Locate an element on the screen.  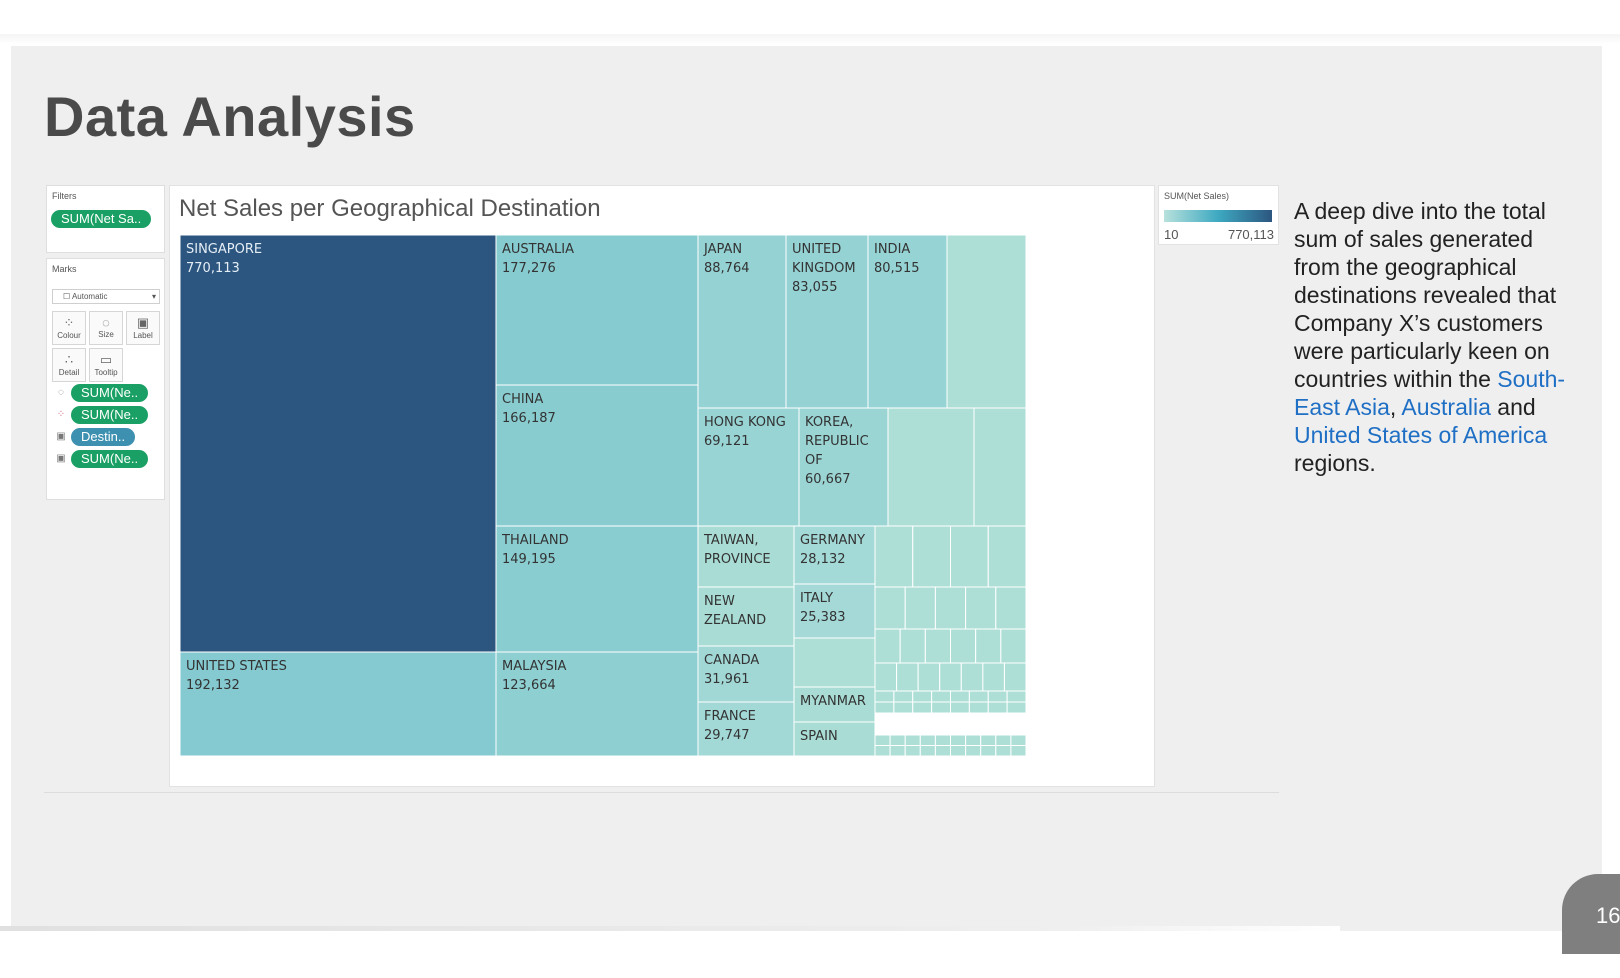
colour-button: ⁘ Colour is located at coordinates (69, 328).